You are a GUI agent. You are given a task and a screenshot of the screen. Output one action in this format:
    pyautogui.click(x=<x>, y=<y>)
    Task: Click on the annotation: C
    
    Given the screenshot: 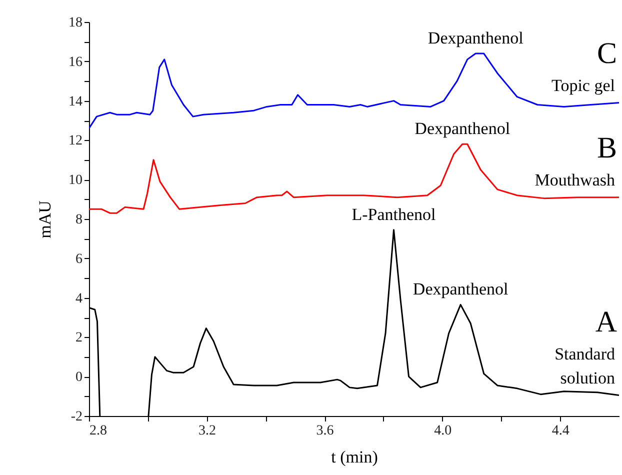 What is the action you would take?
    pyautogui.click(x=606, y=53)
    